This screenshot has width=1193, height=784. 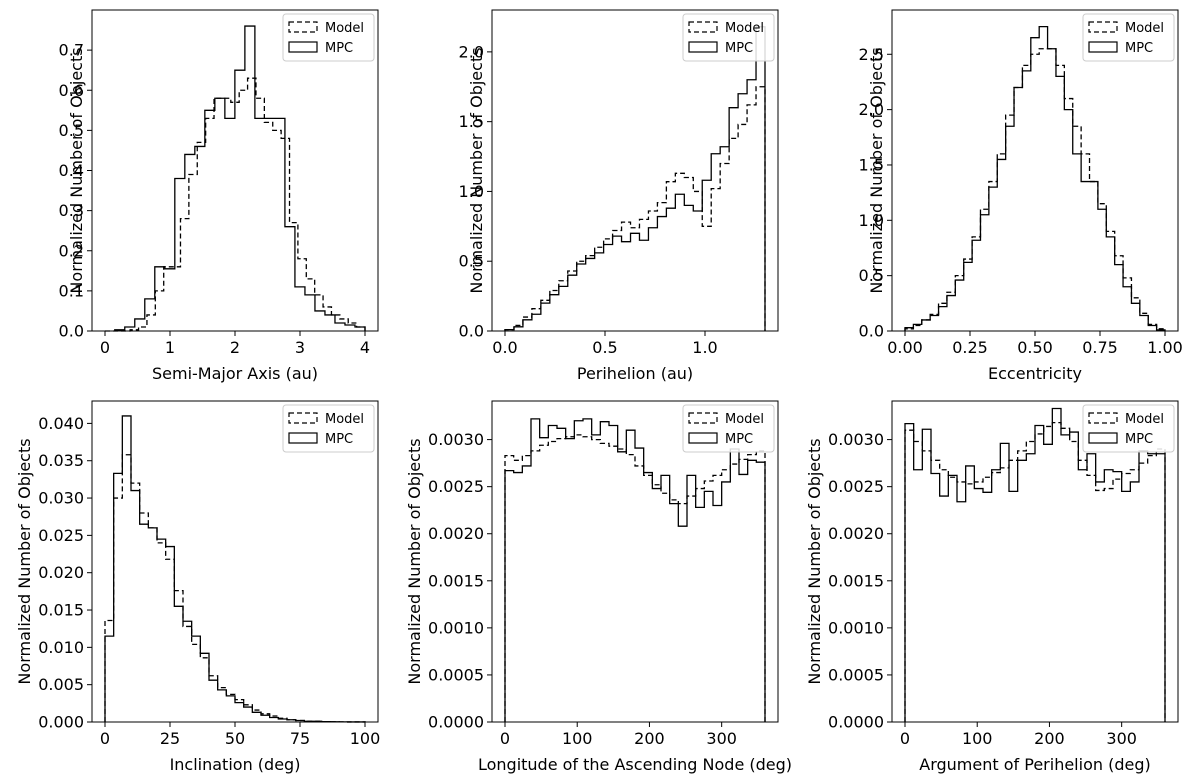 I want to click on x-tick-label: 25, so click(x=170, y=738).